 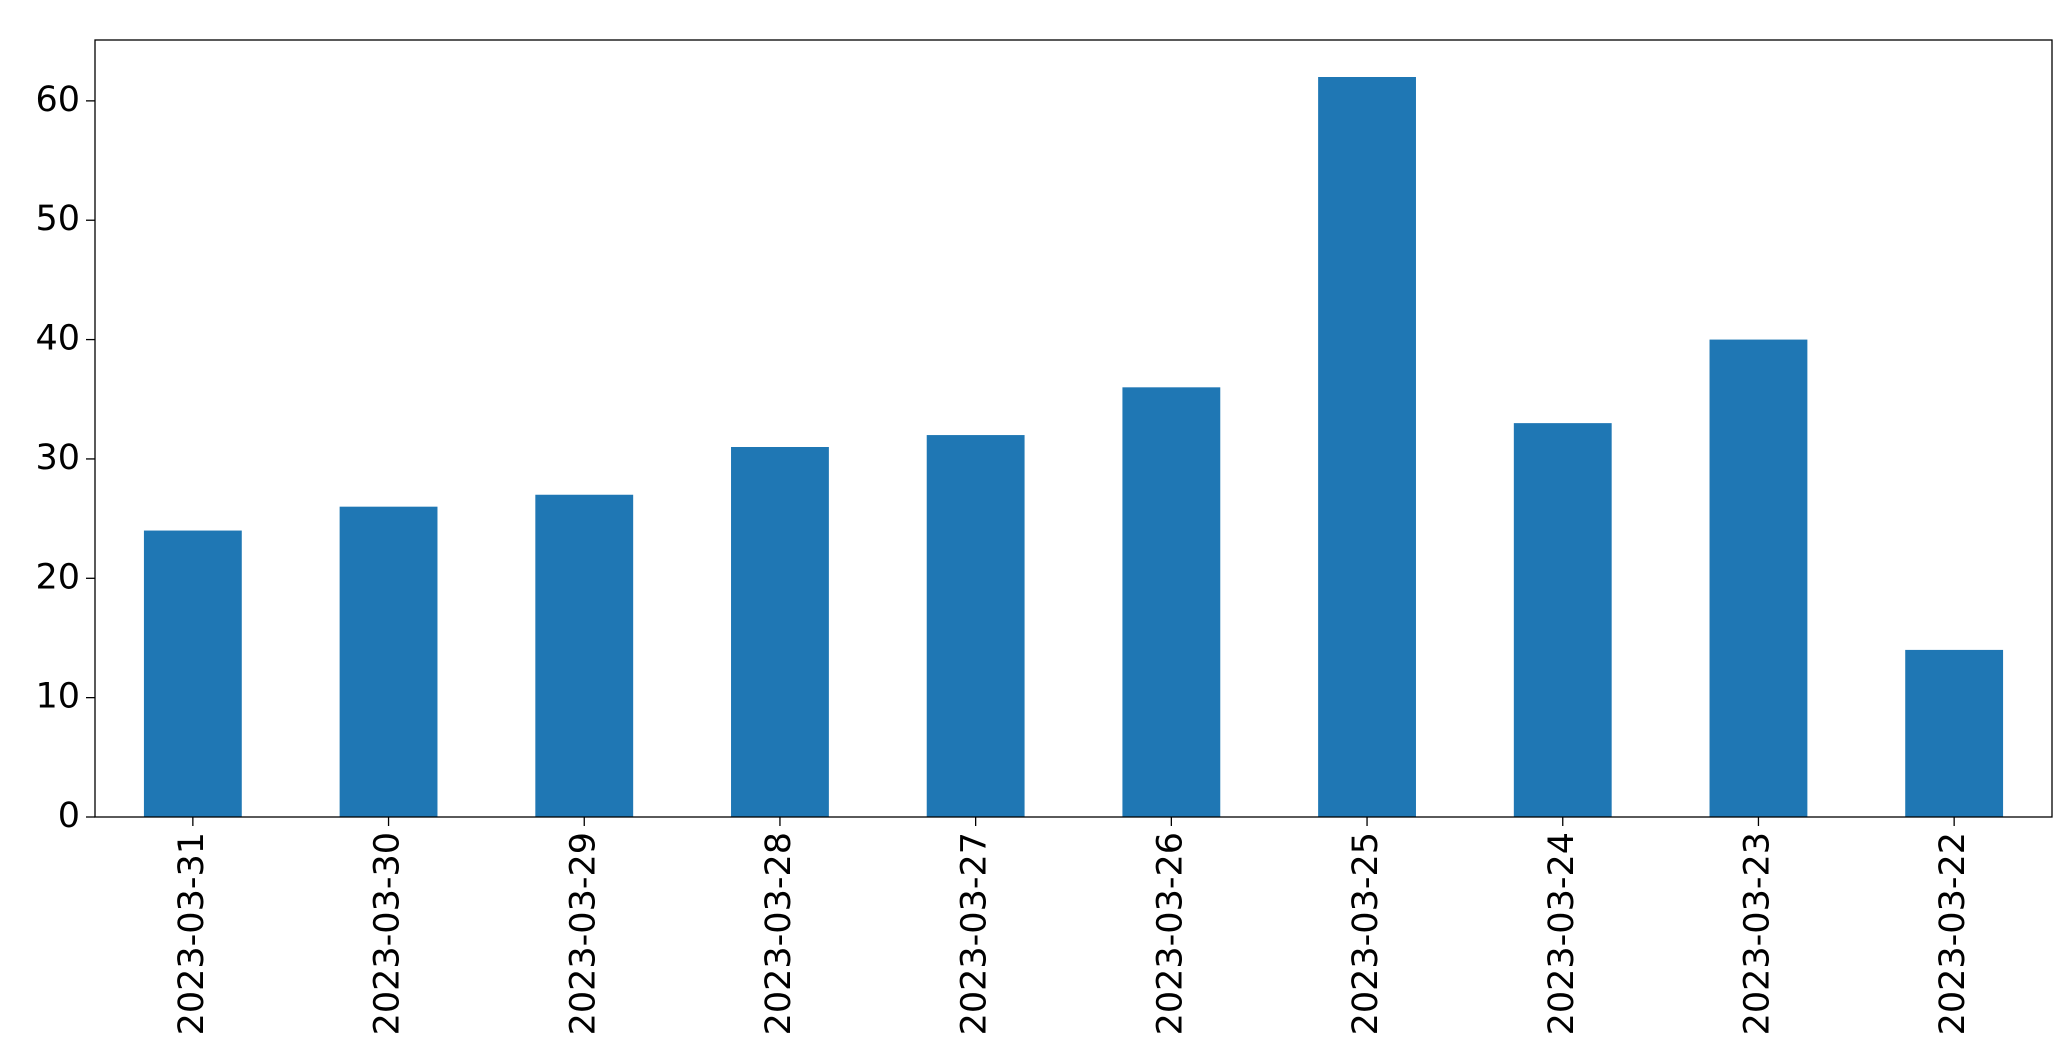 I want to click on x-tick-label: 2023-03-25, so click(x=1366, y=933).